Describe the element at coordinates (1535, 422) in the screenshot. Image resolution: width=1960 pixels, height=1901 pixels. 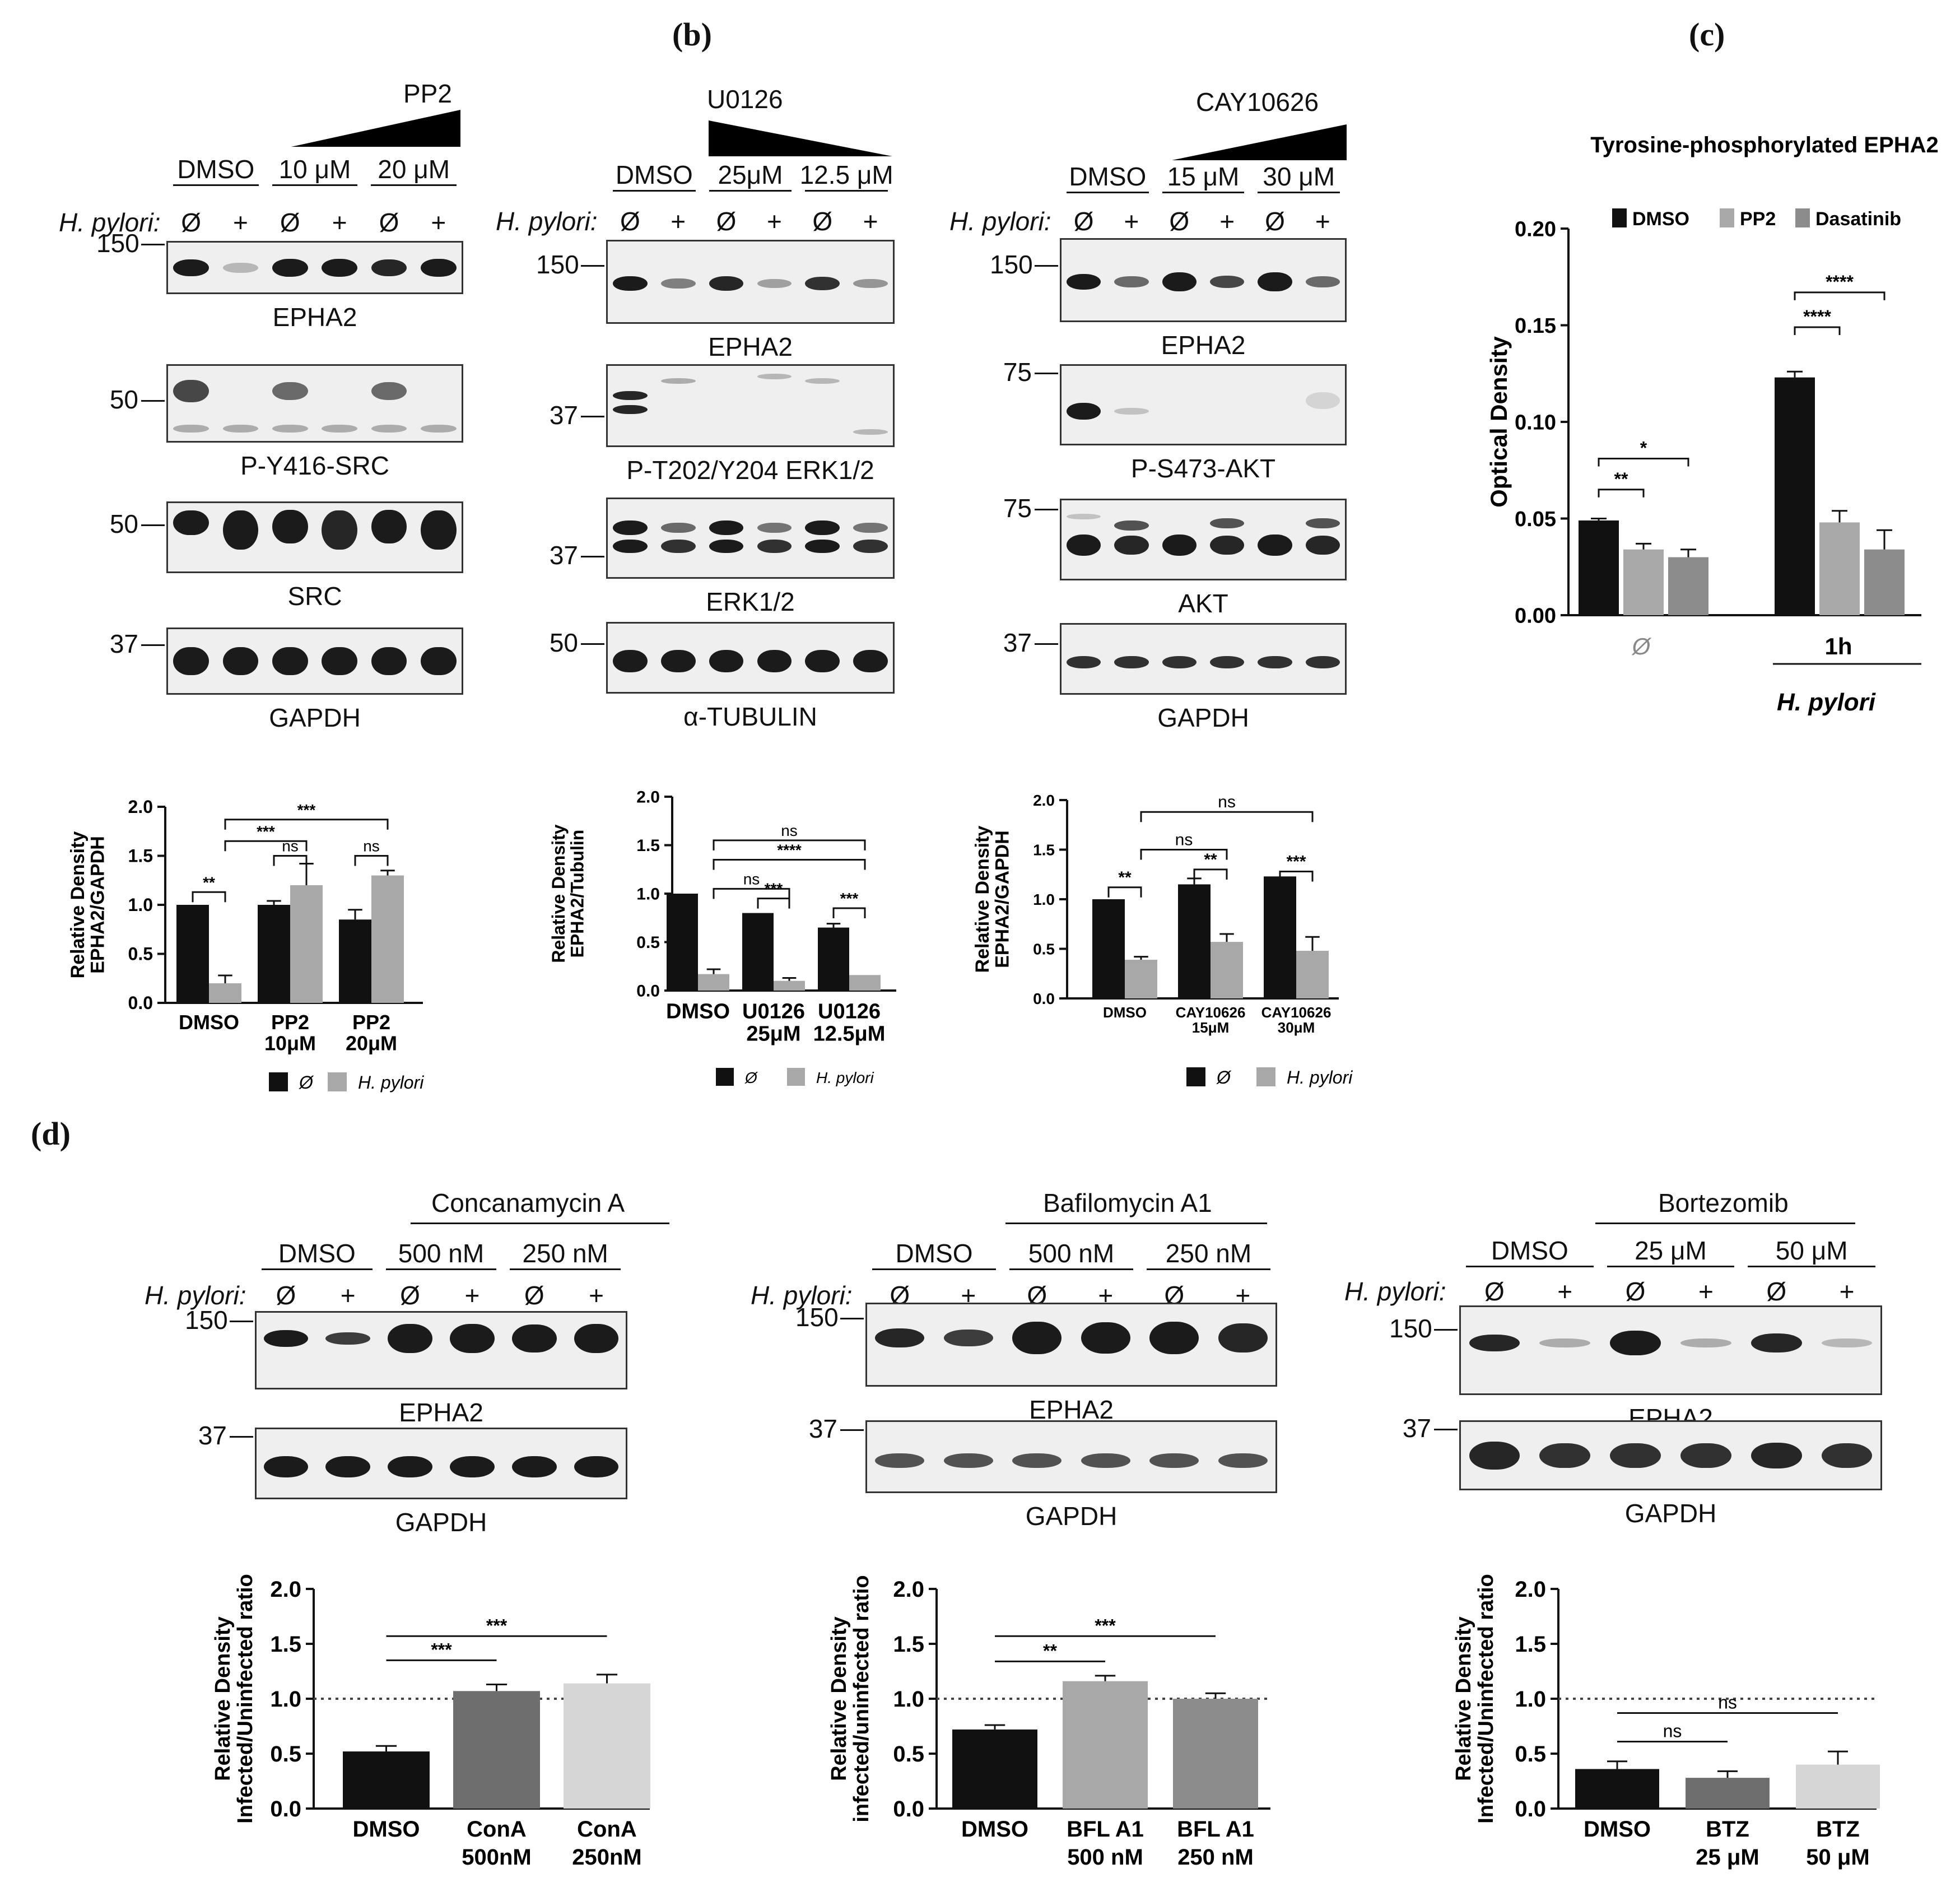
I see `y-tick-label: 0.10` at that location.